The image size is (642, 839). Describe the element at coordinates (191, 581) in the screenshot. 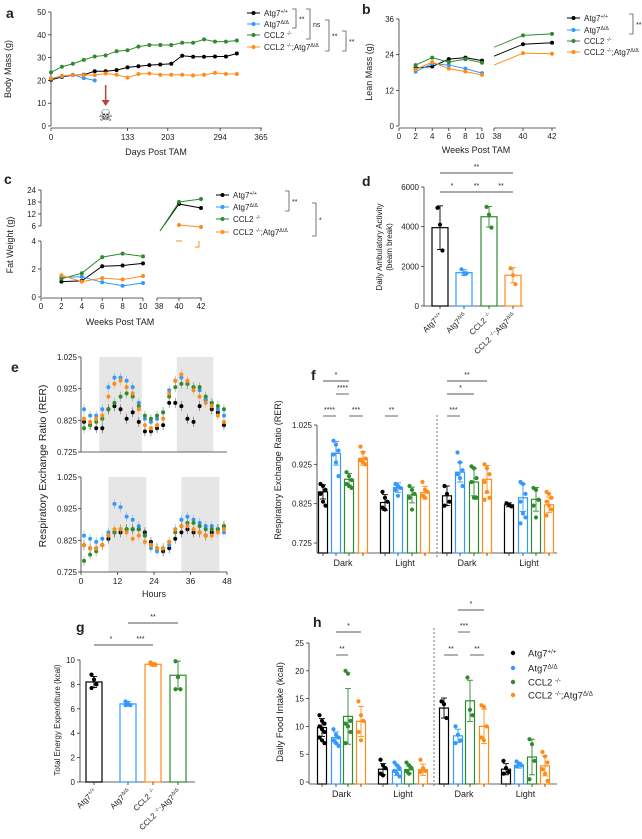

I see `x-tick-label: 36` at that location.